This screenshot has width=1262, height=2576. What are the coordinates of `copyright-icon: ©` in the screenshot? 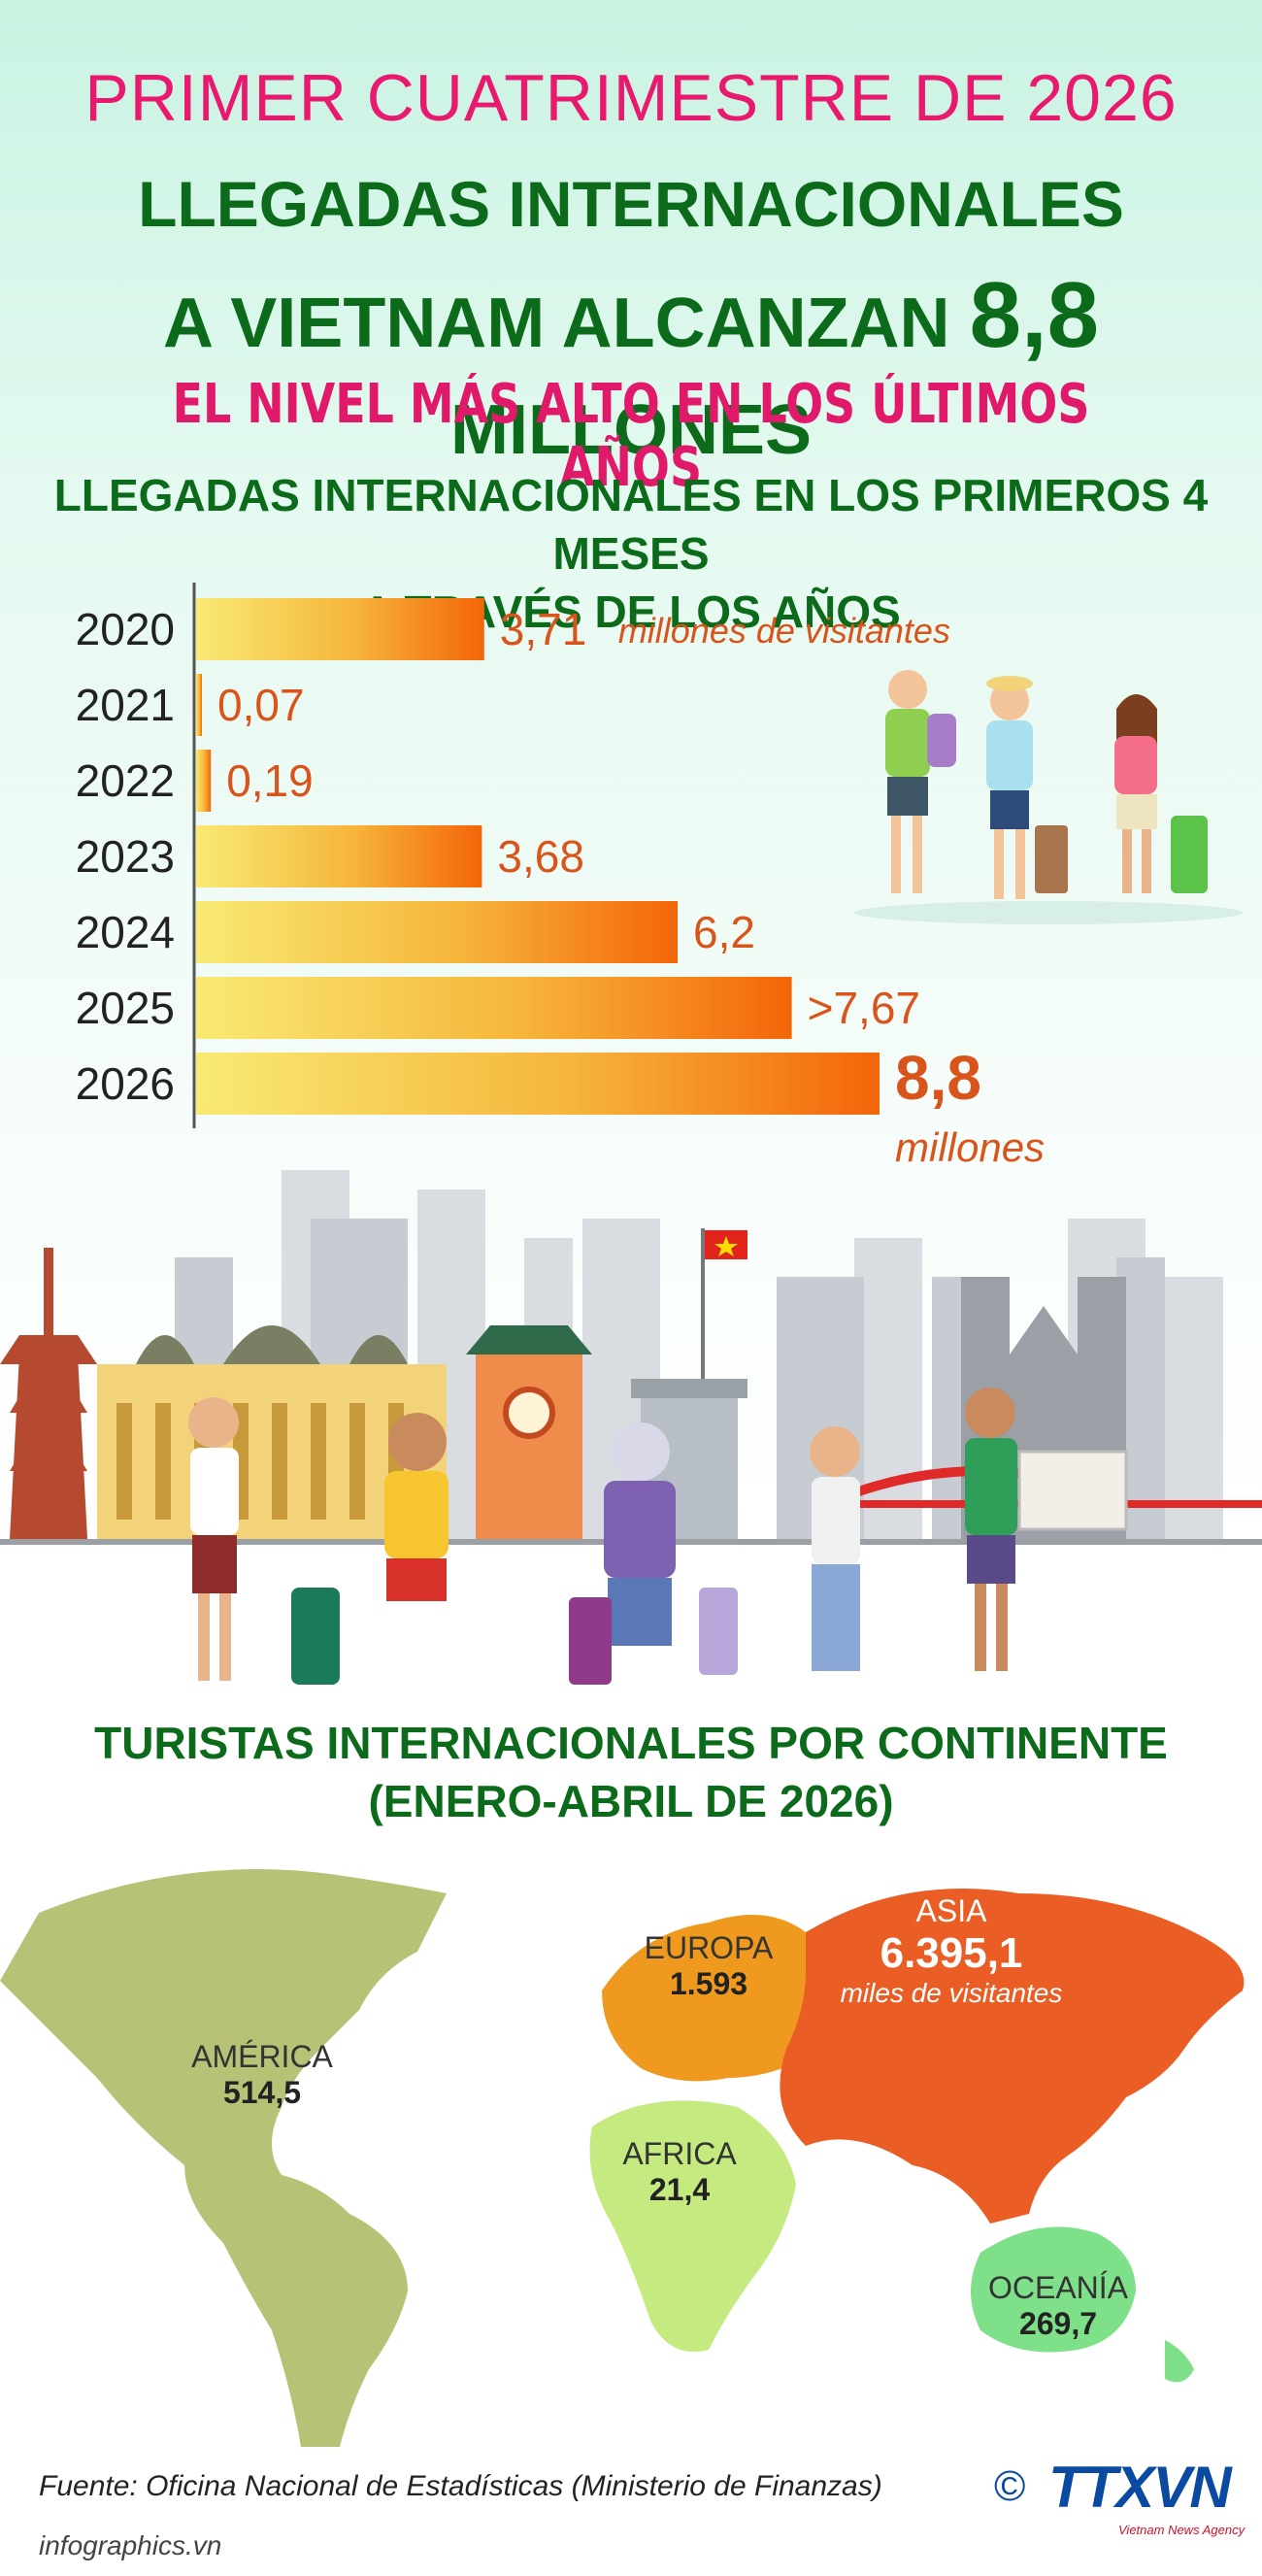 It's located at (1010, 2486).